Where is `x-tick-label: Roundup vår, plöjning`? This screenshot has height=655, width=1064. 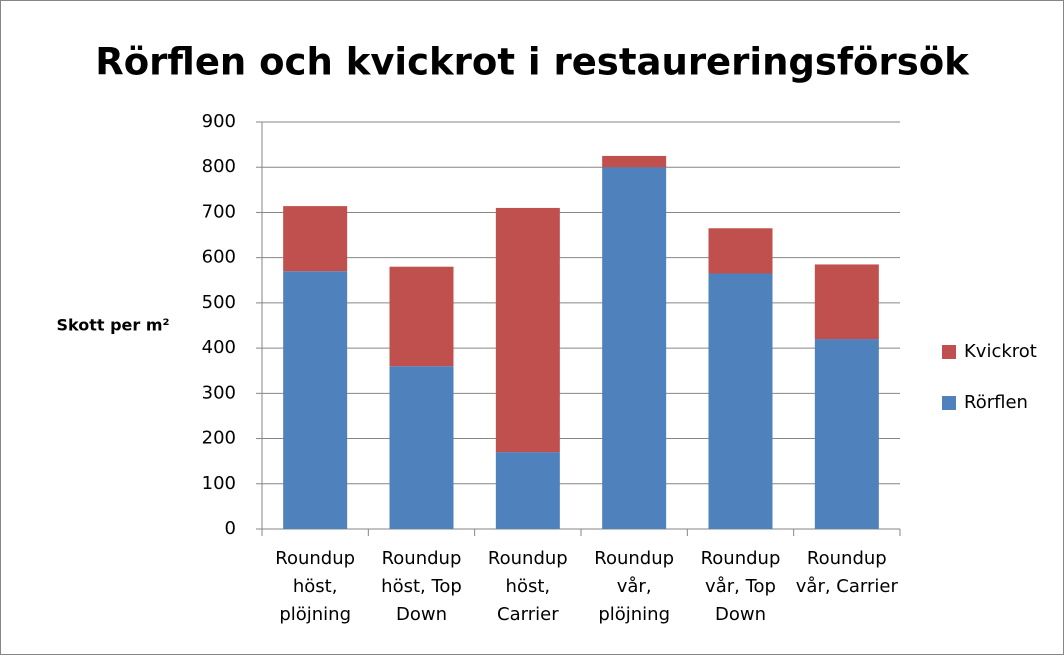 x-tick-label: Roundup vår, plöjning is located at coordinates (634, 586).